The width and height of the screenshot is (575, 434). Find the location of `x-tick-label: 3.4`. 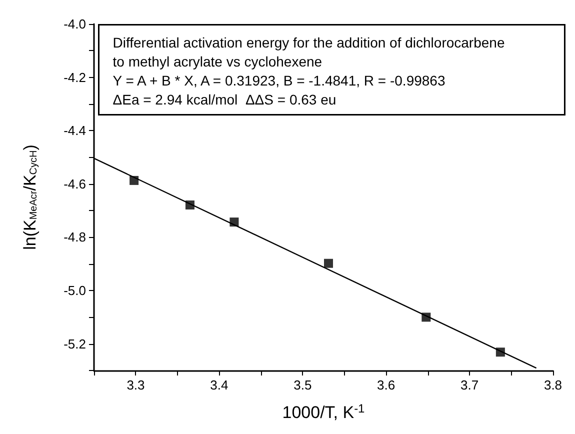

x-tick-label: 3.4 is located at coordinates (219, 385).